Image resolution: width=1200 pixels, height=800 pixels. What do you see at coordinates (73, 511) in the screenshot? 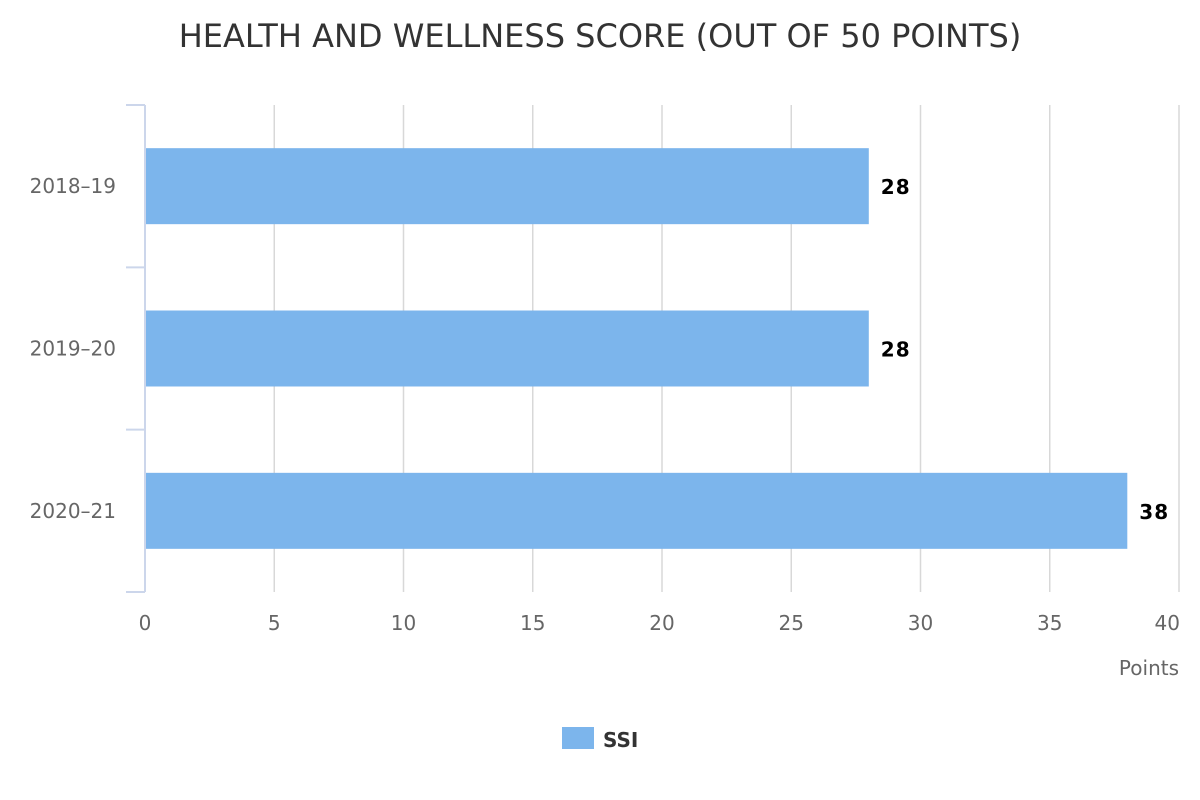
I see `y-tick-label: 2020–21` at bounding box center [73, 511].